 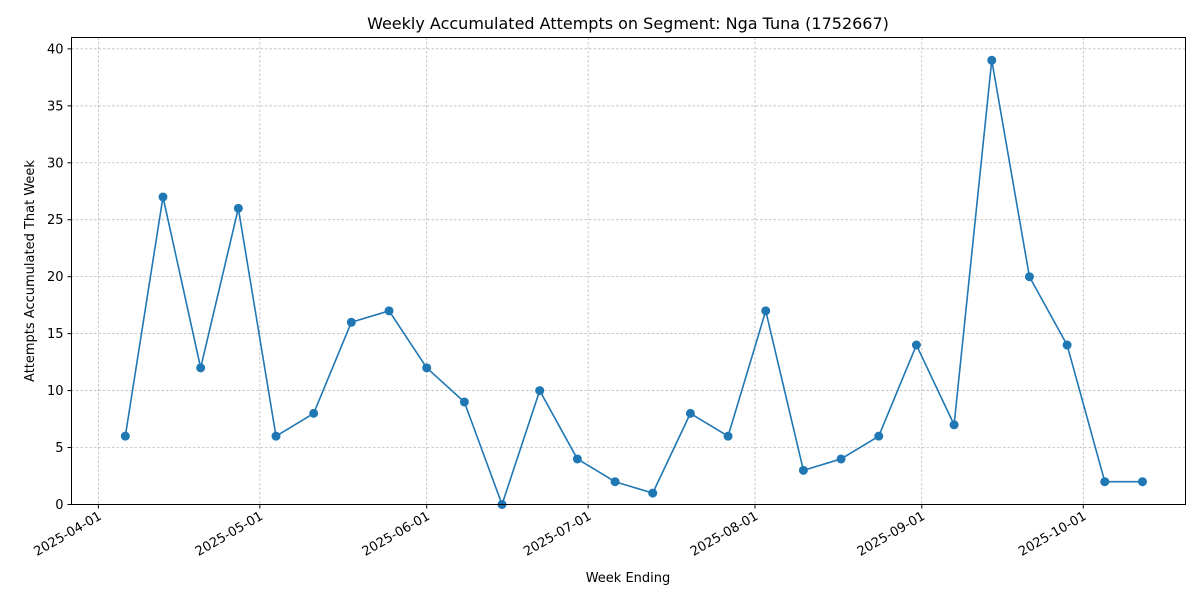 I want to click on x-tick-label: 2025-10-01, so click(x=1052, y=534).